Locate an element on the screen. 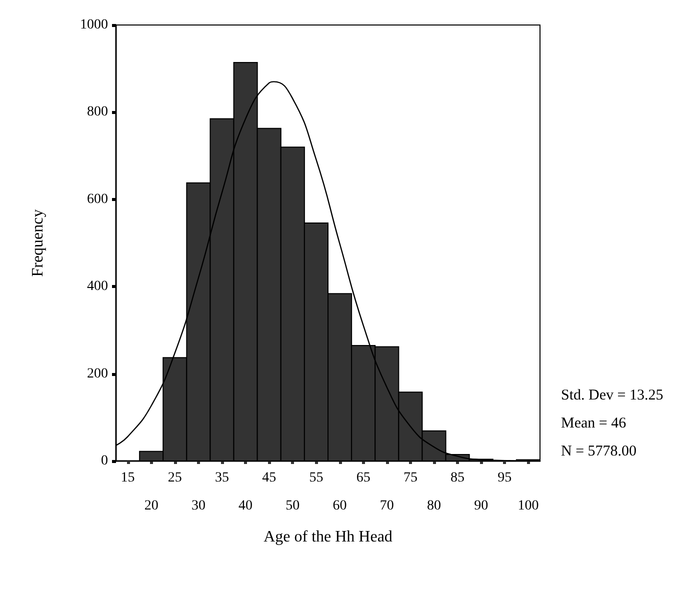  x-tick-label: 95 is located at coordinates (505, 478).